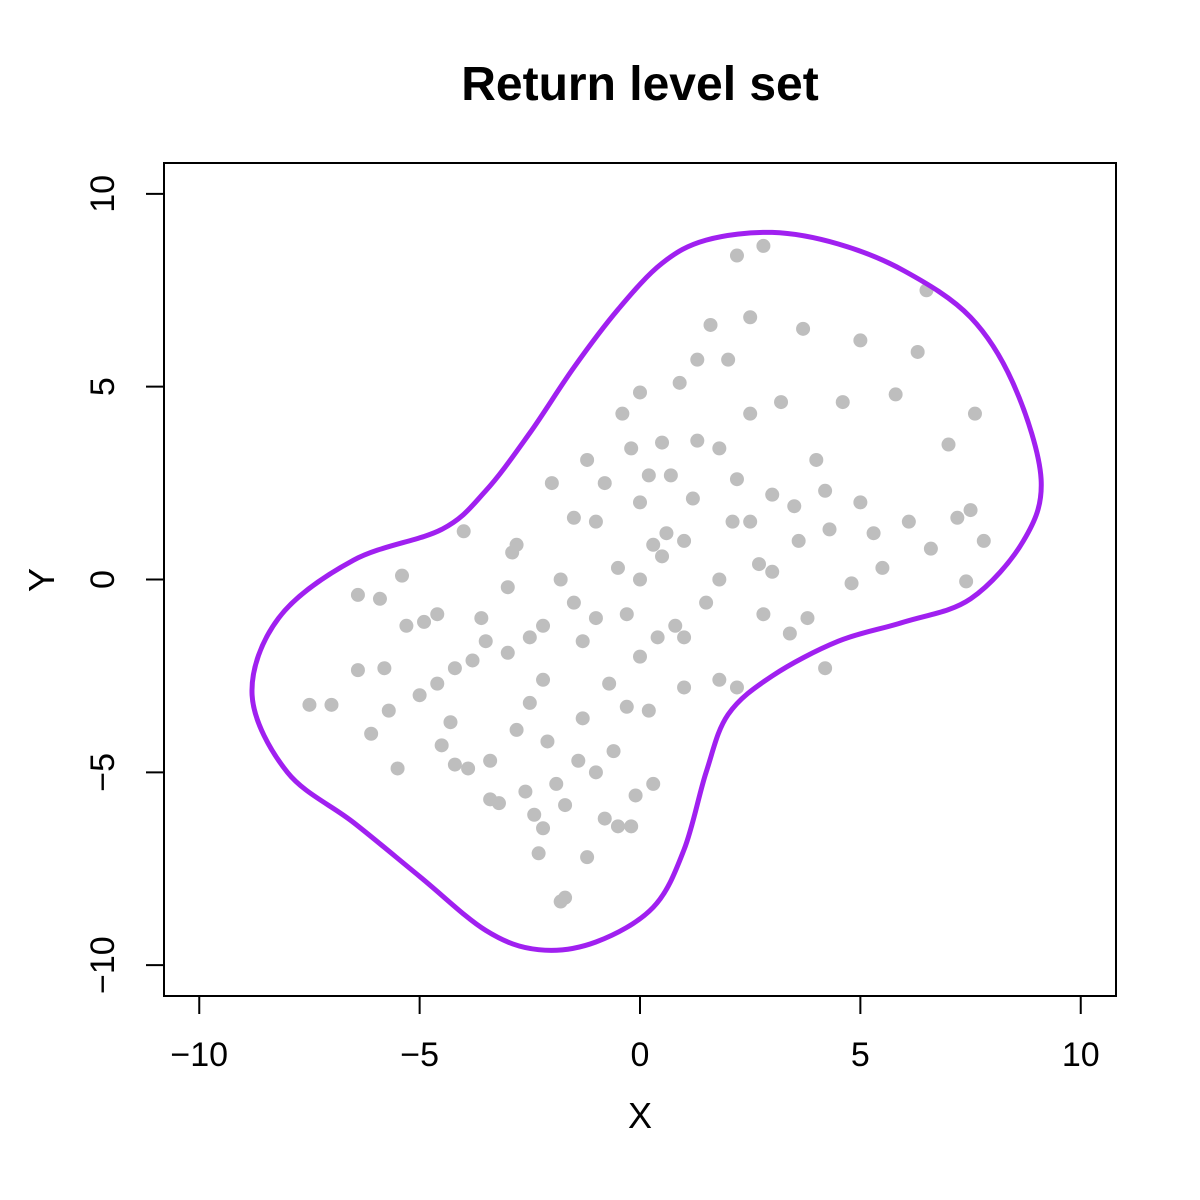 The image size is (1200, 1200). I want to click on chart-title: Return level set, so click(639, 84).